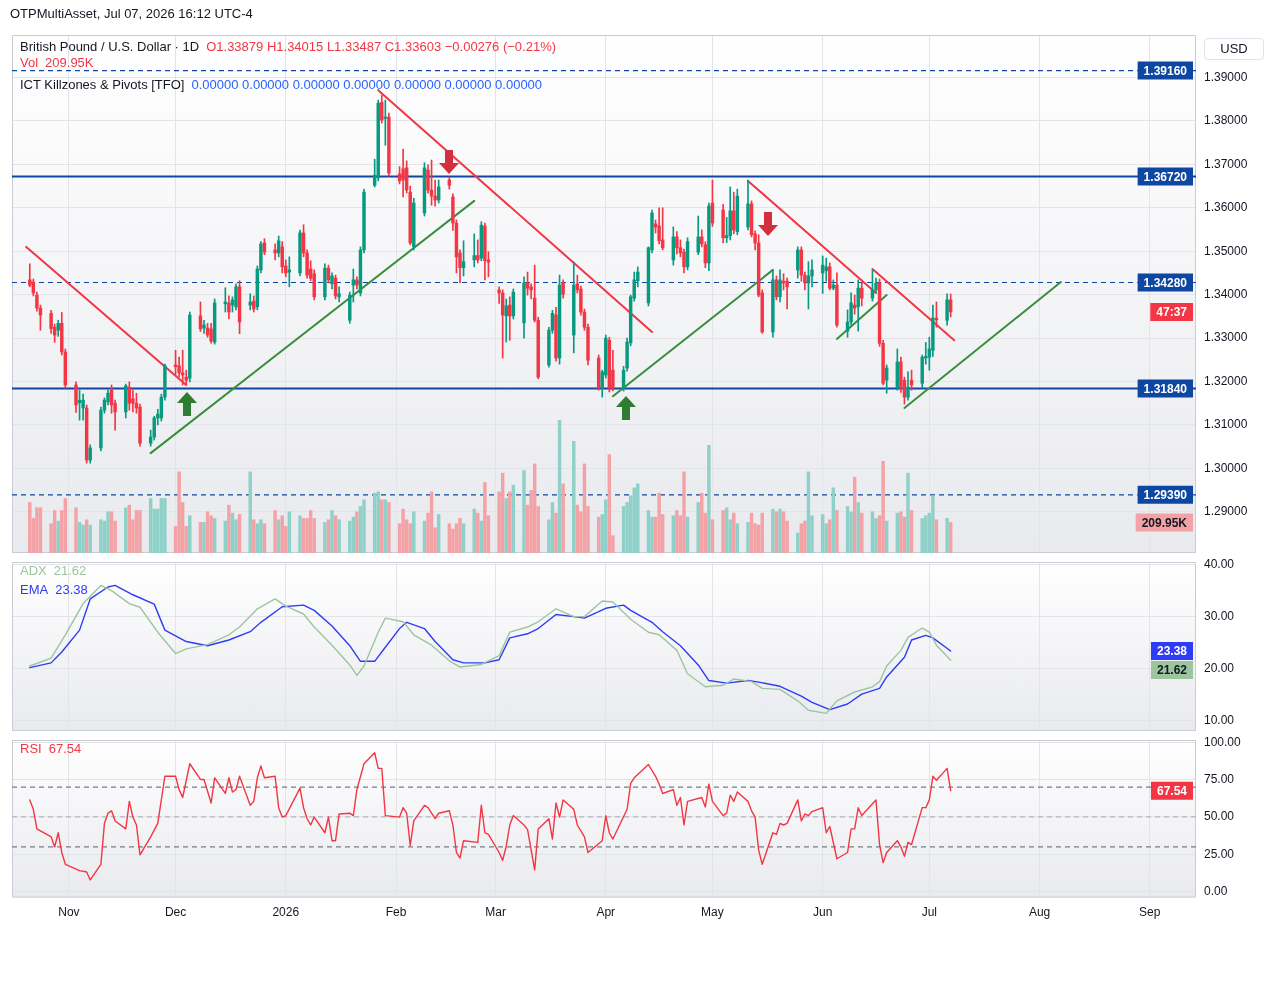  Describe the element at coordinates (1216, 890) in the screenshot. I see `y-tick-label: 0.00` at that location.